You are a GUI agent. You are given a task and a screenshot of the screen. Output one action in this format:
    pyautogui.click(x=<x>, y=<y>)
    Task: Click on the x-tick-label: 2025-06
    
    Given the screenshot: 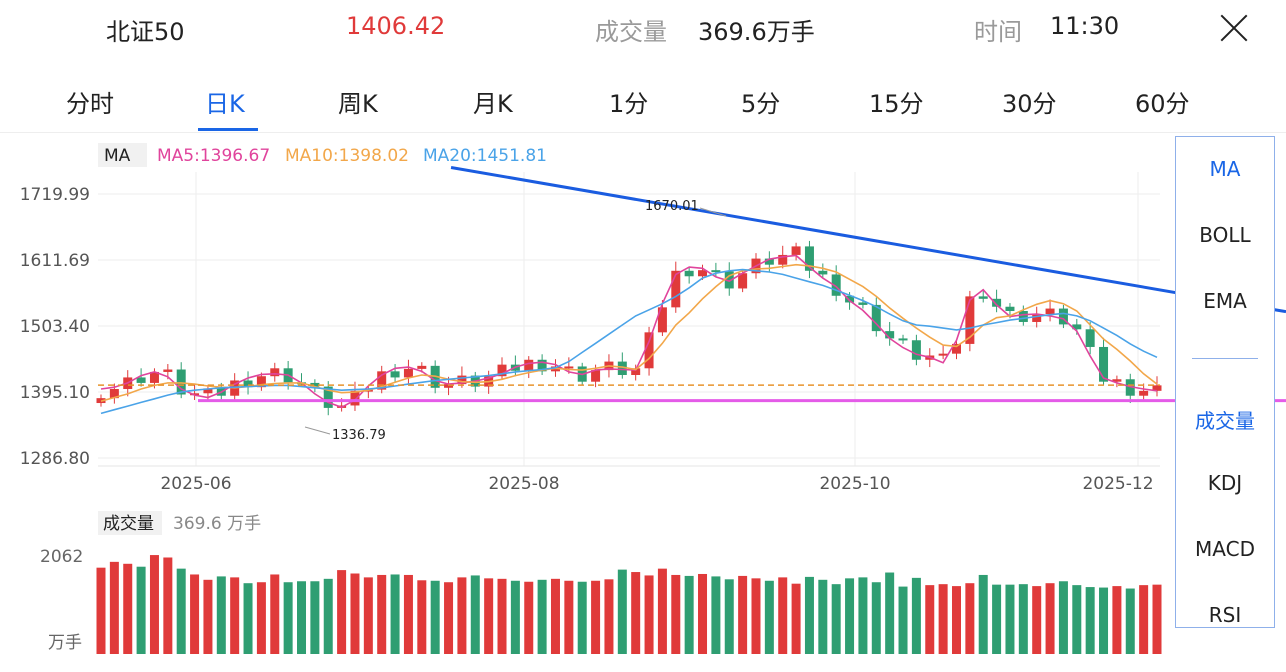 What is the action you would take?
    pyautogui.click(x=195, y=484)
    